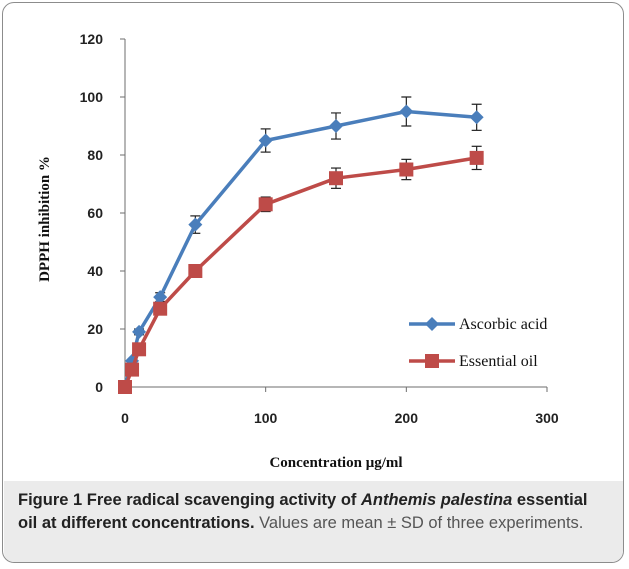 The width and height of the screenshot is (629, 569). What do you see at coordinates (95, 271) in the screenshot?
I see `y-tick-label: 40` at bounding box center [95, 271].